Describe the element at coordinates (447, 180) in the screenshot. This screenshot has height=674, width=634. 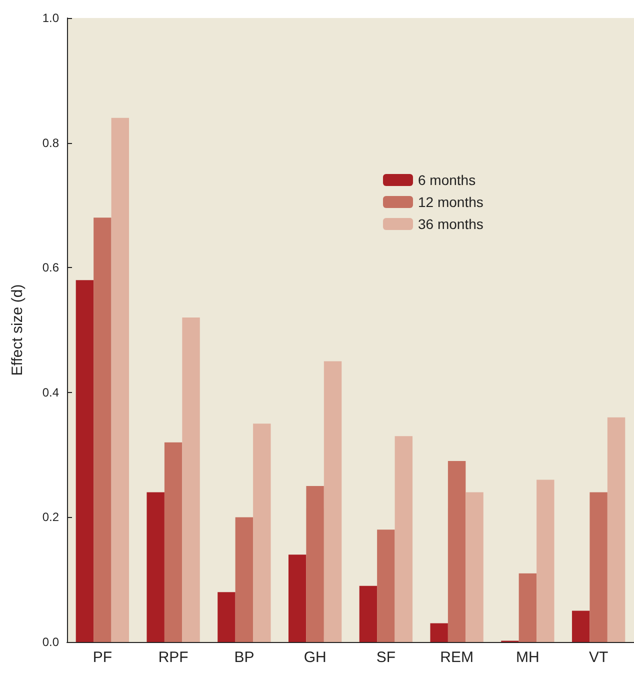
I see `legend-label: 6 months` at that location.